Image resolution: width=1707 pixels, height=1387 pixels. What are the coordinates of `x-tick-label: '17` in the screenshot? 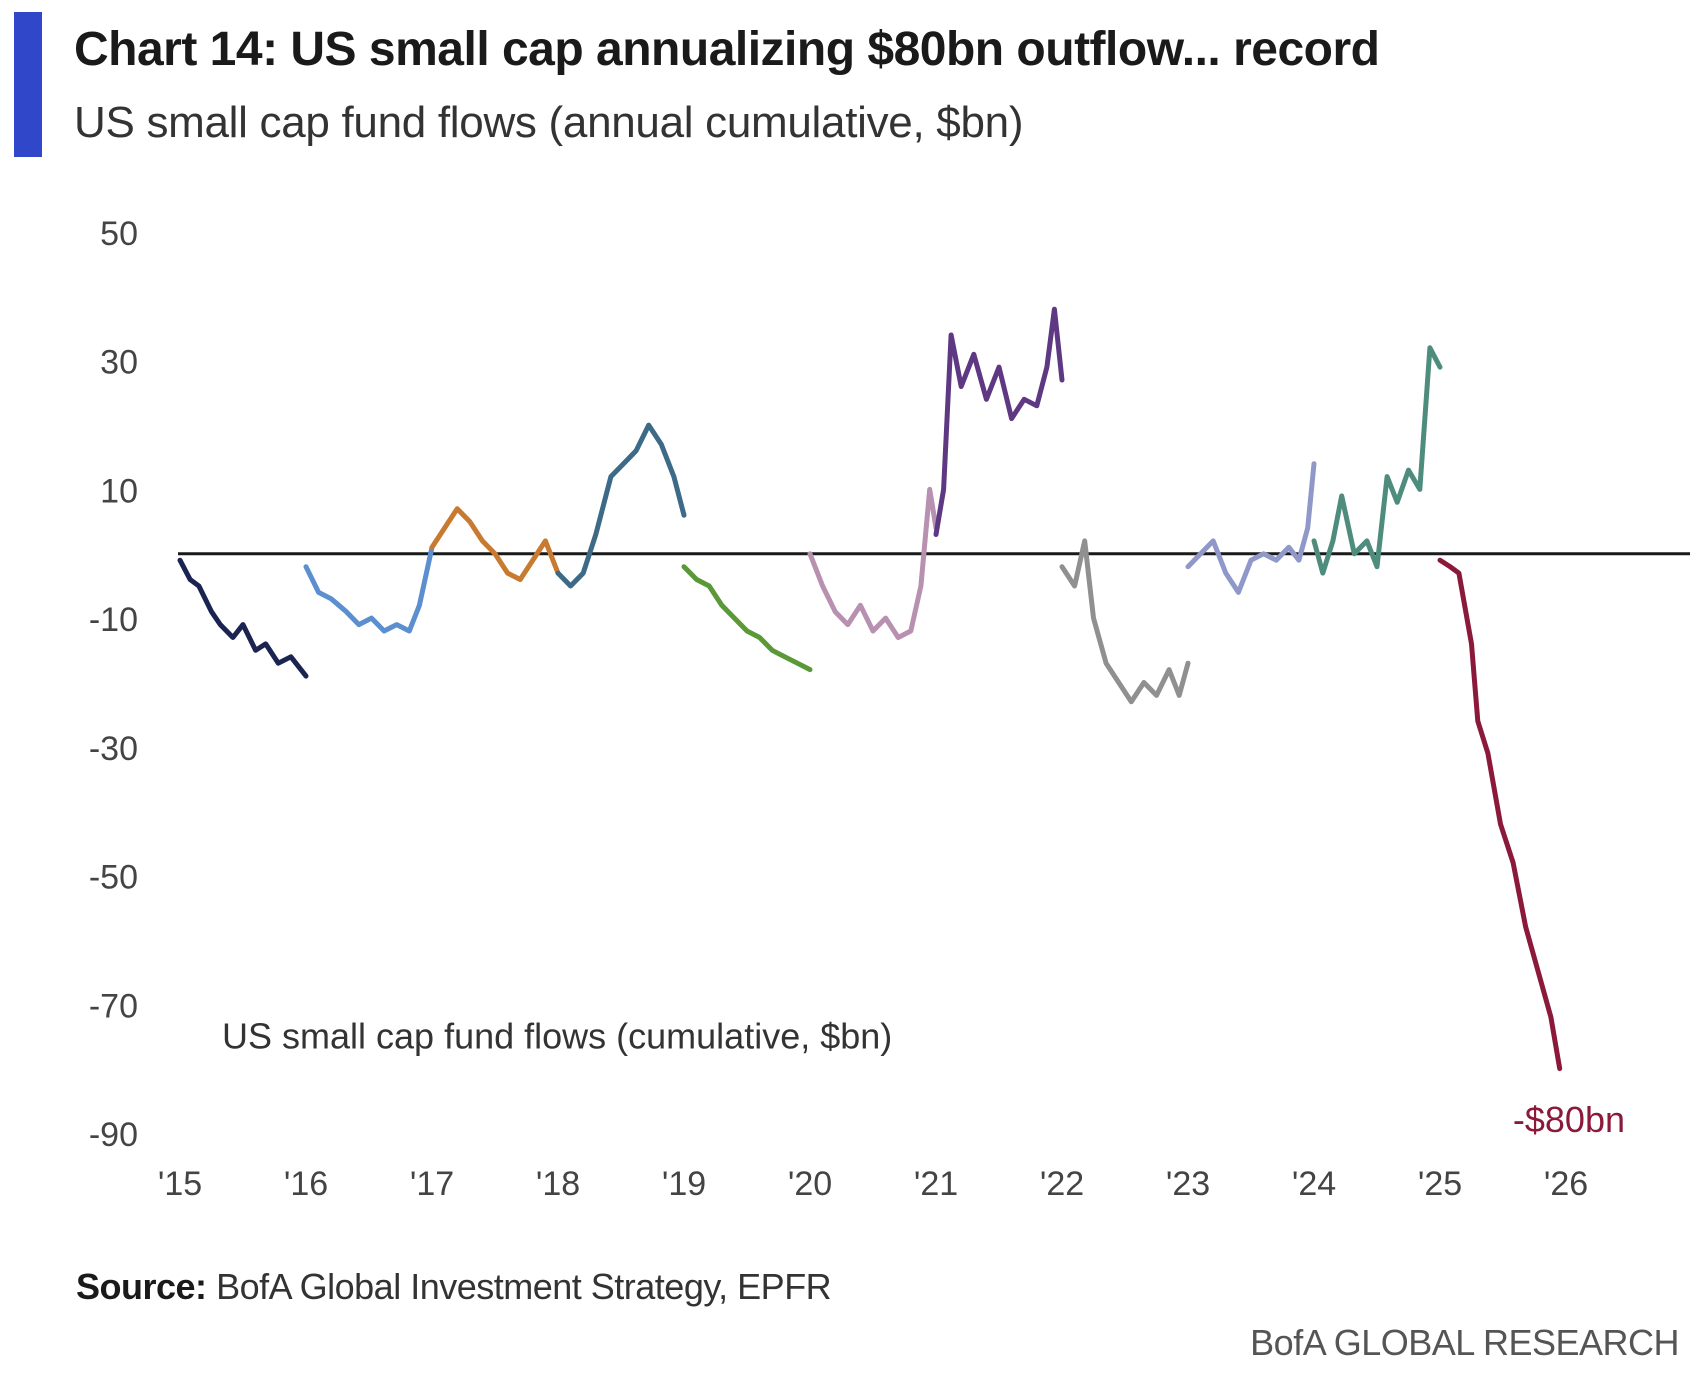 It's located at (432, 1184).